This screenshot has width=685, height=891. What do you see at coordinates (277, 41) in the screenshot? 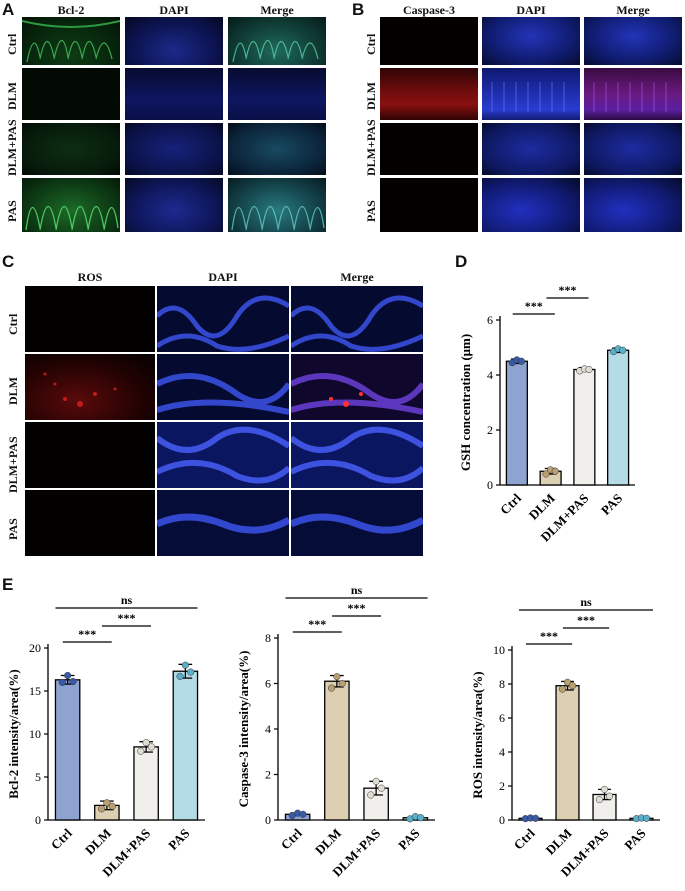
I see `panel-a-image-ctrl-merge` at bounding box center [277, 41].